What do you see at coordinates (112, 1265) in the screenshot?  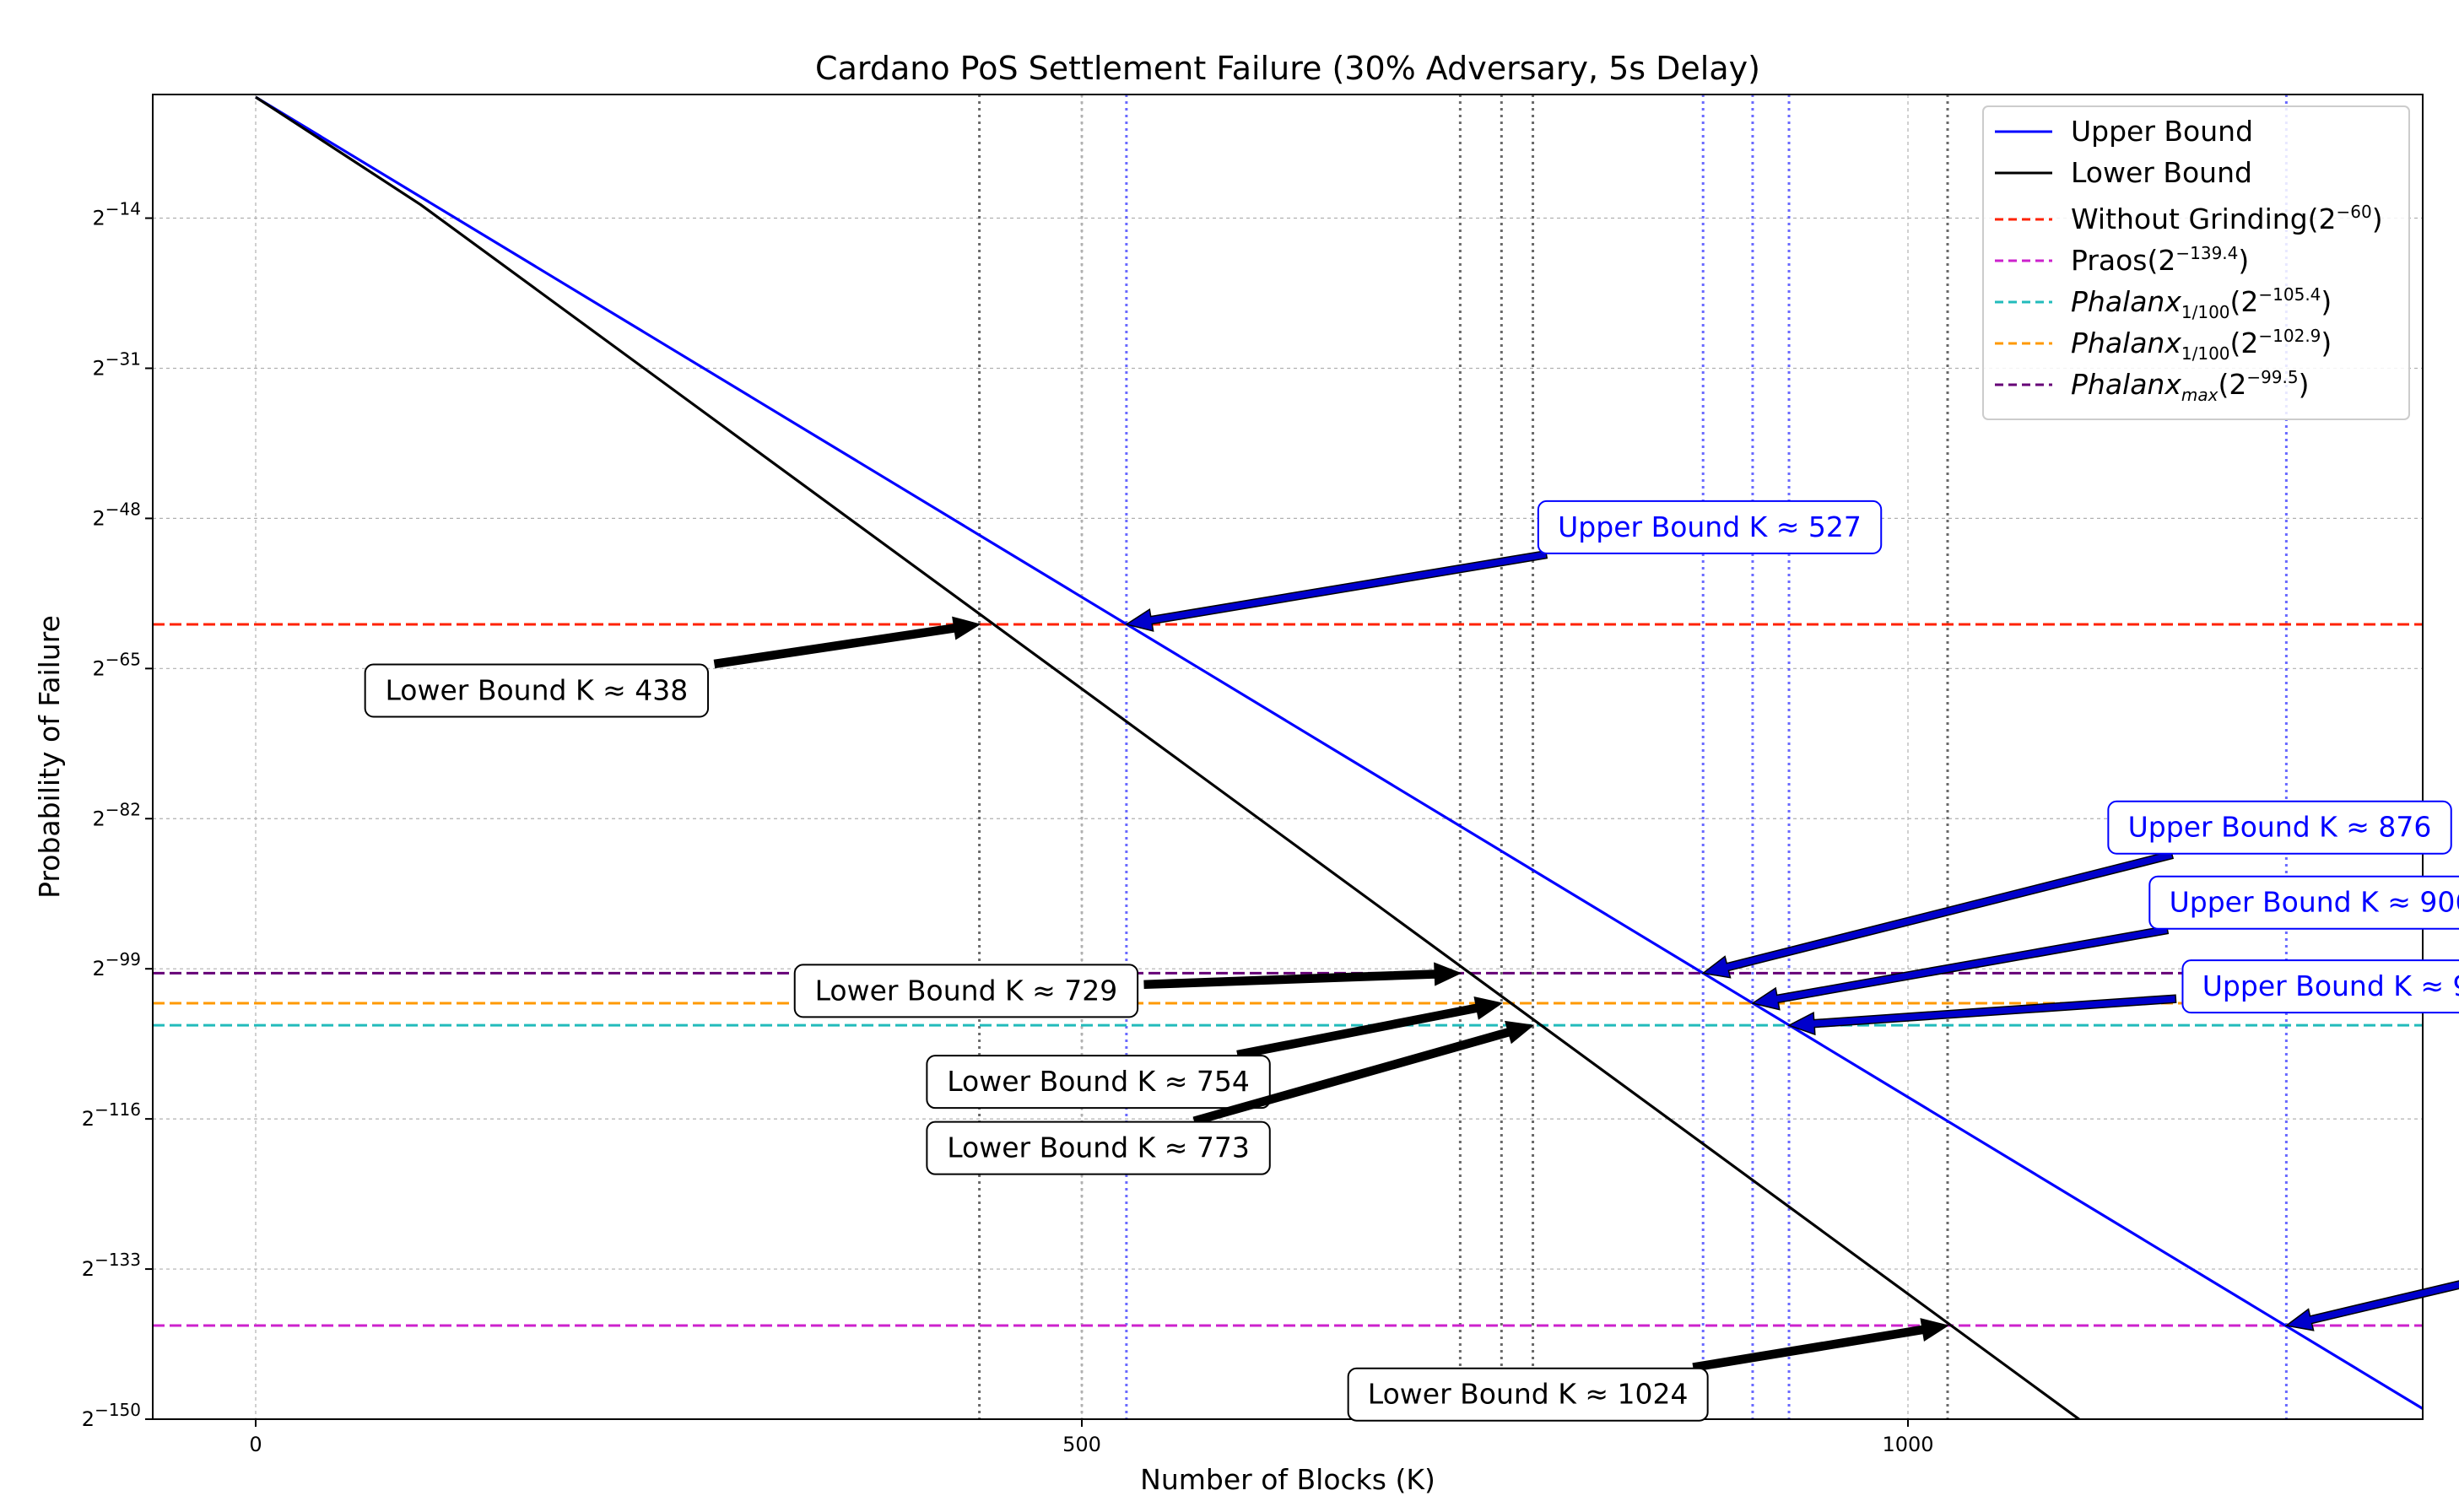 I see `y-tick-label: 2−133` at bounding box center [112, 1265].